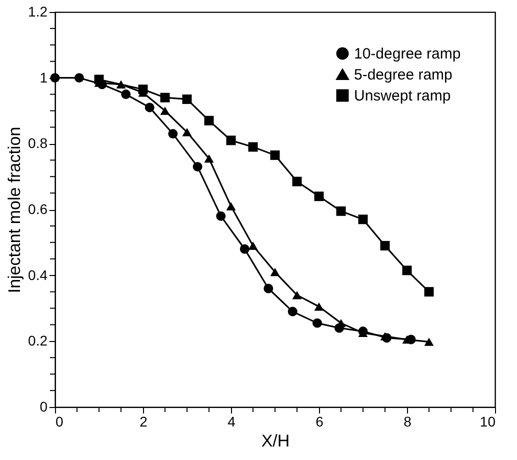  I want to click on y-tick-label: 1.2, so click(38, 12).